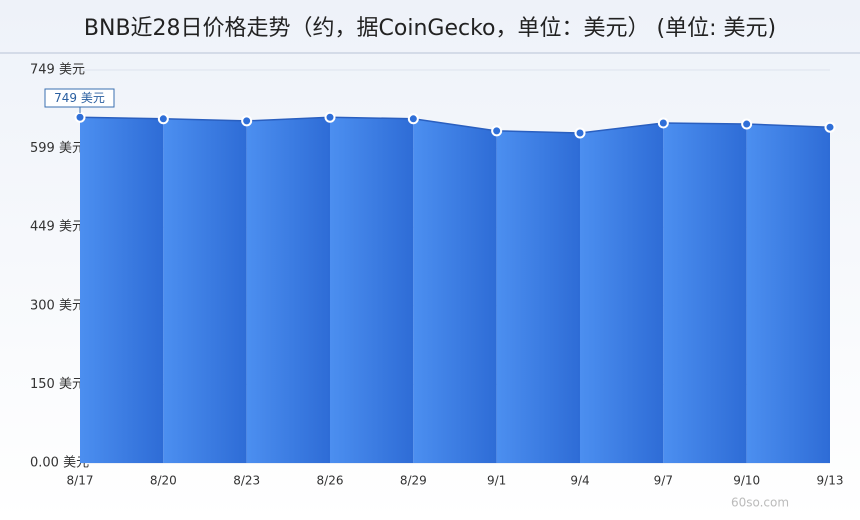  Describe the element at coordinates (455, 125) in the screenshot. I see `line` at that location.